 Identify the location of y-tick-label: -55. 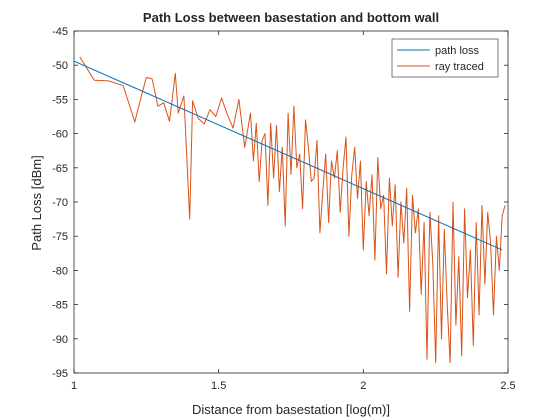
(60, 100).